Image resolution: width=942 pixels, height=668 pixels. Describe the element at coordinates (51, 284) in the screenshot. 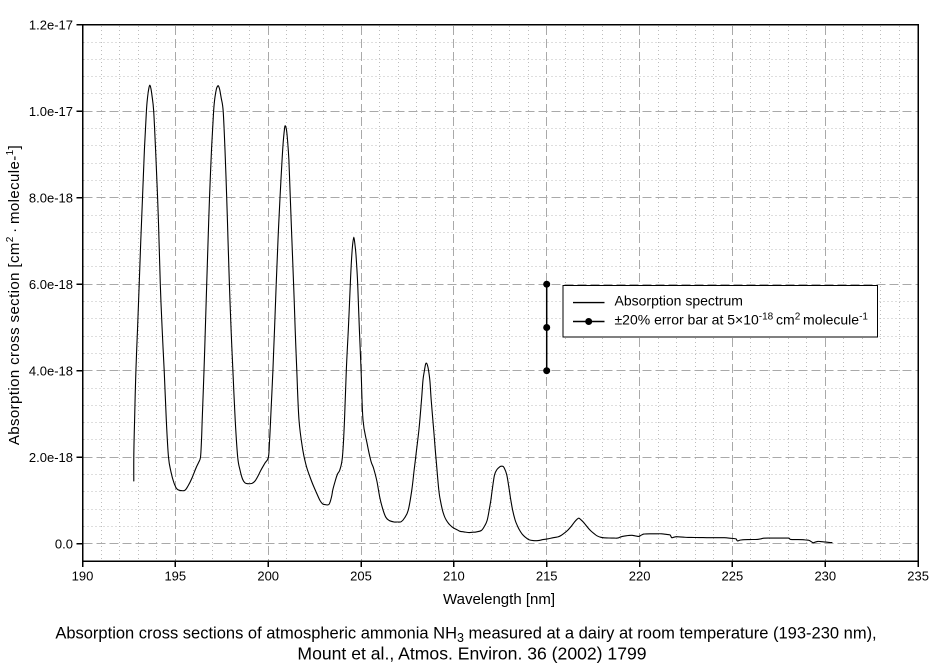

I see `svg-text: 6.0e-18` at that location.